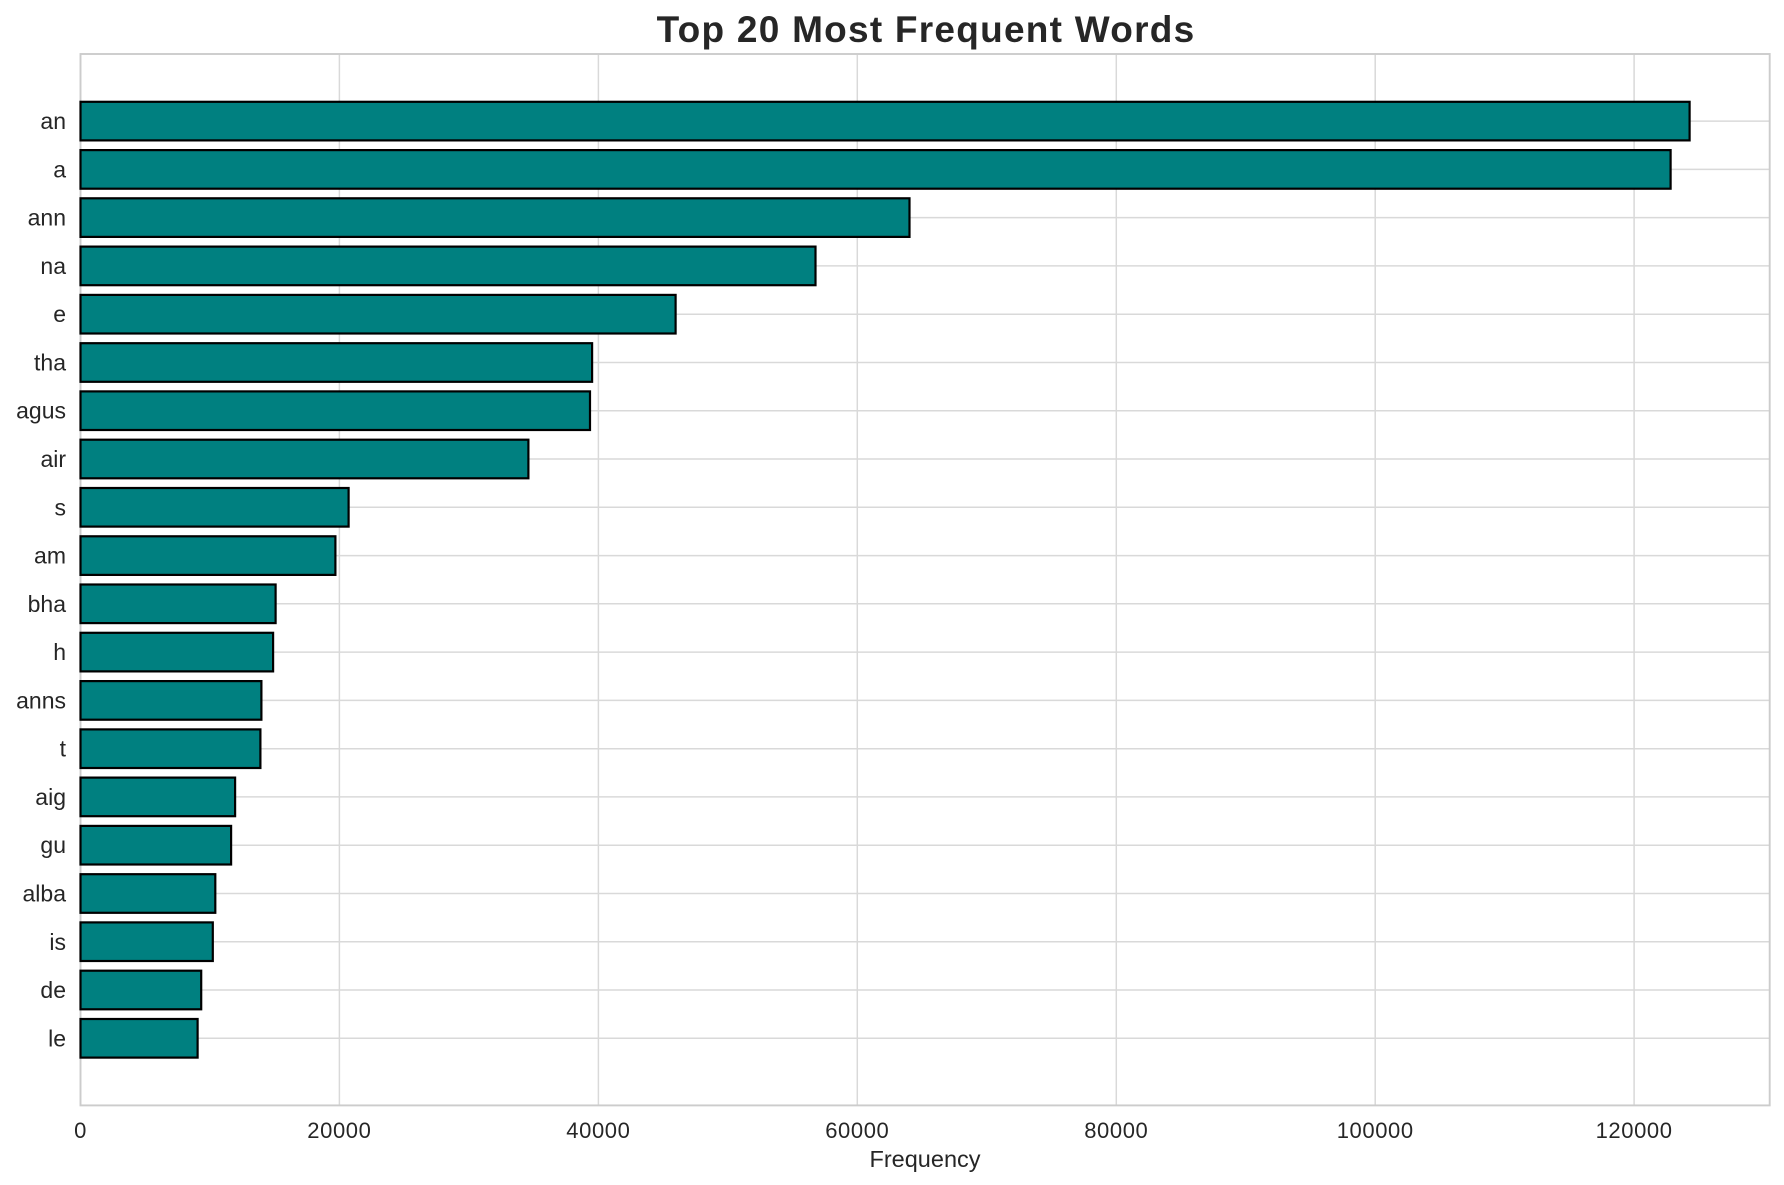  I want to click on svg-text: e, so click(59, 314).